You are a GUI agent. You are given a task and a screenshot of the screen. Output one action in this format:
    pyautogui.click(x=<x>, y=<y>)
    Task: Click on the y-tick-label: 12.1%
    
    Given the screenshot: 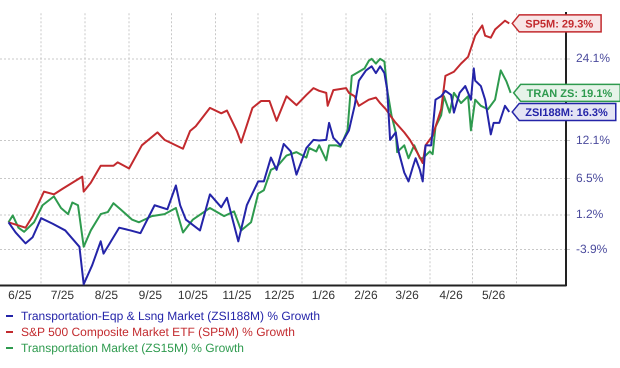 What is the action you would take?
    pyautogui.click(x=593, y=139)
    